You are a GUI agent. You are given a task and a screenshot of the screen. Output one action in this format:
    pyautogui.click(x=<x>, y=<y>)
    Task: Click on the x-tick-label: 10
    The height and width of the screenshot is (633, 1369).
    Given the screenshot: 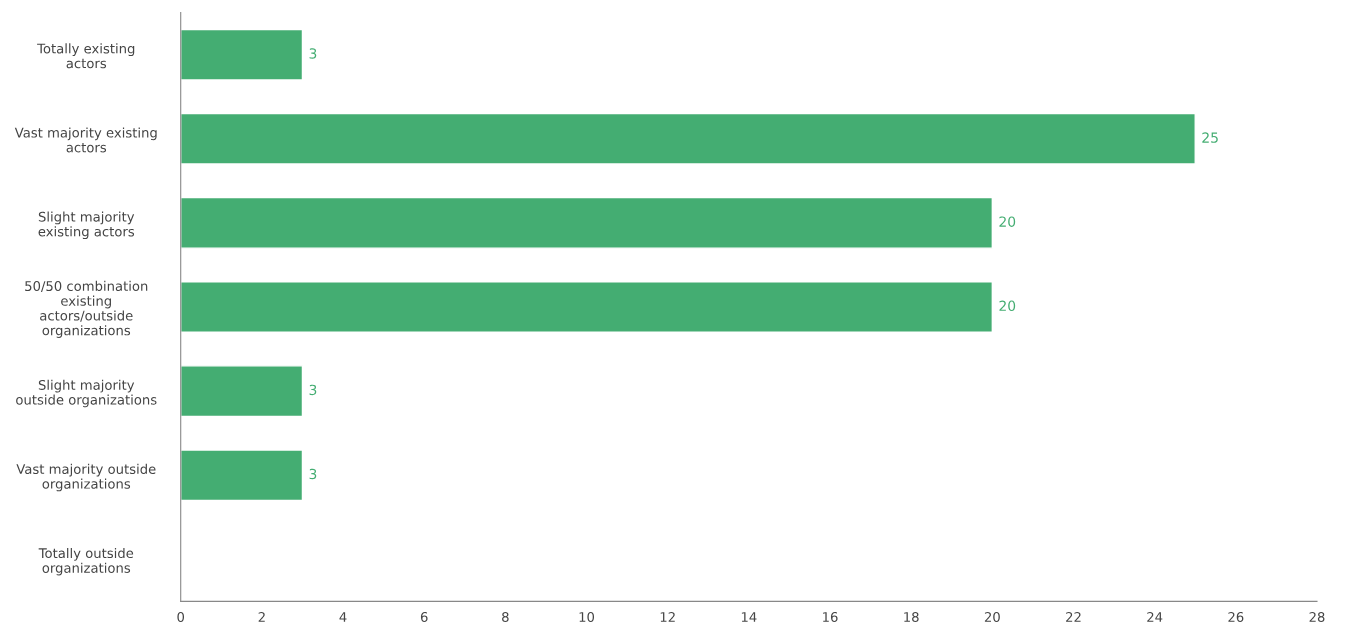 What is the action you would take?
    pyautogui.click(x=587, y=617)
    